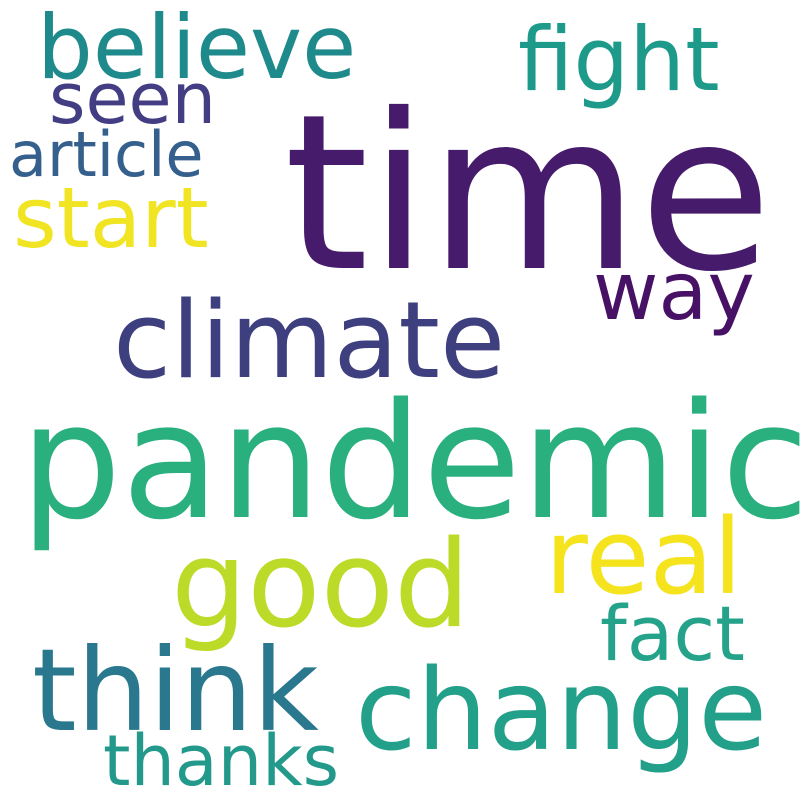 Image resolution: width=800 pixels, height=800 pixels. Describe the element at coordinates (132, 99) in the screenshot. I see `word-seen: seen` at that location.